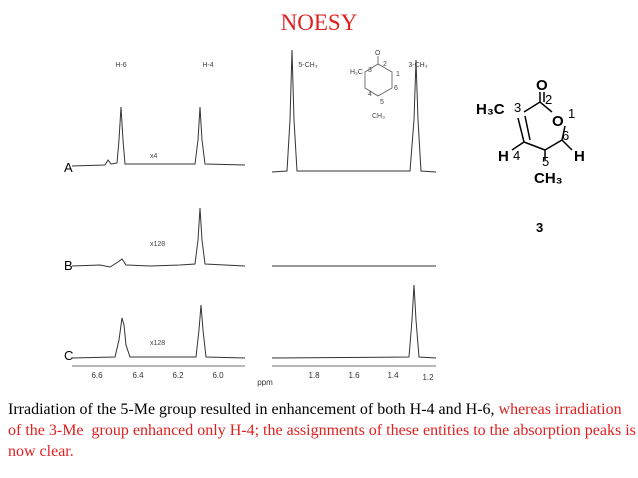 This screenshot has height=478, width=638. I want to click on axis-tick: 6.0, so click(218, 375).